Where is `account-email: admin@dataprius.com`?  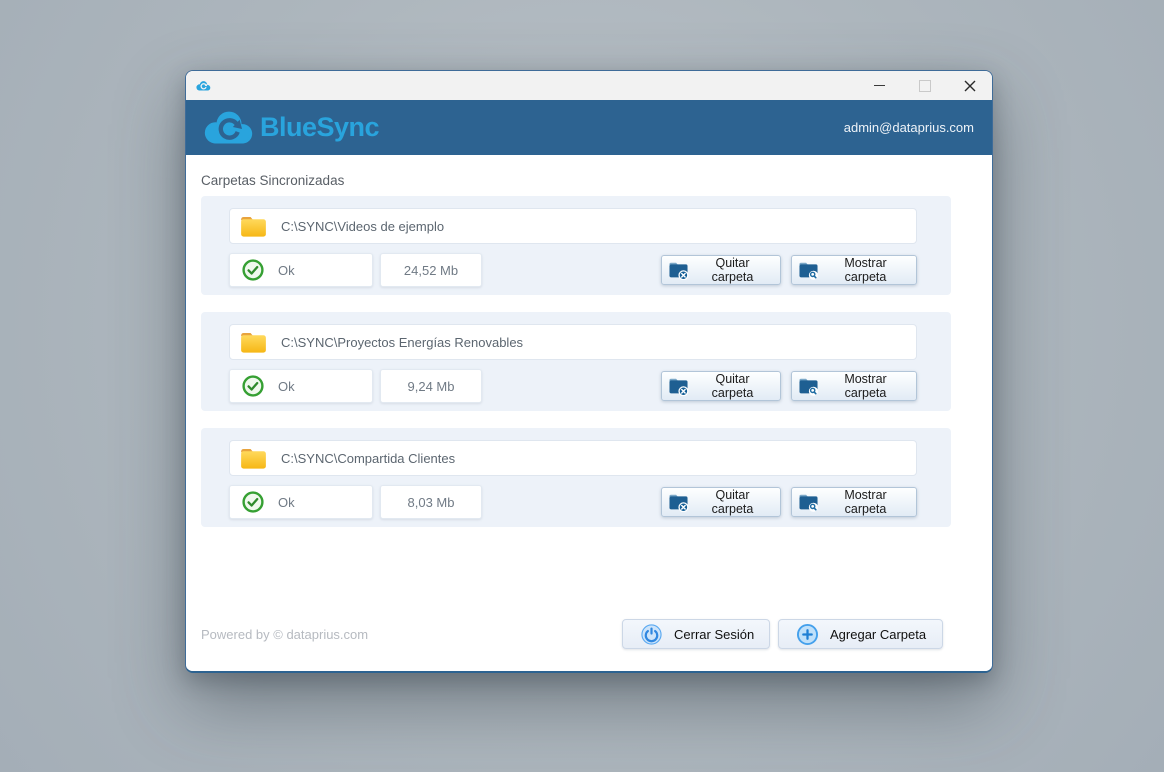
account-email: admin@dataprius.com is located at coordinates (908, 127).